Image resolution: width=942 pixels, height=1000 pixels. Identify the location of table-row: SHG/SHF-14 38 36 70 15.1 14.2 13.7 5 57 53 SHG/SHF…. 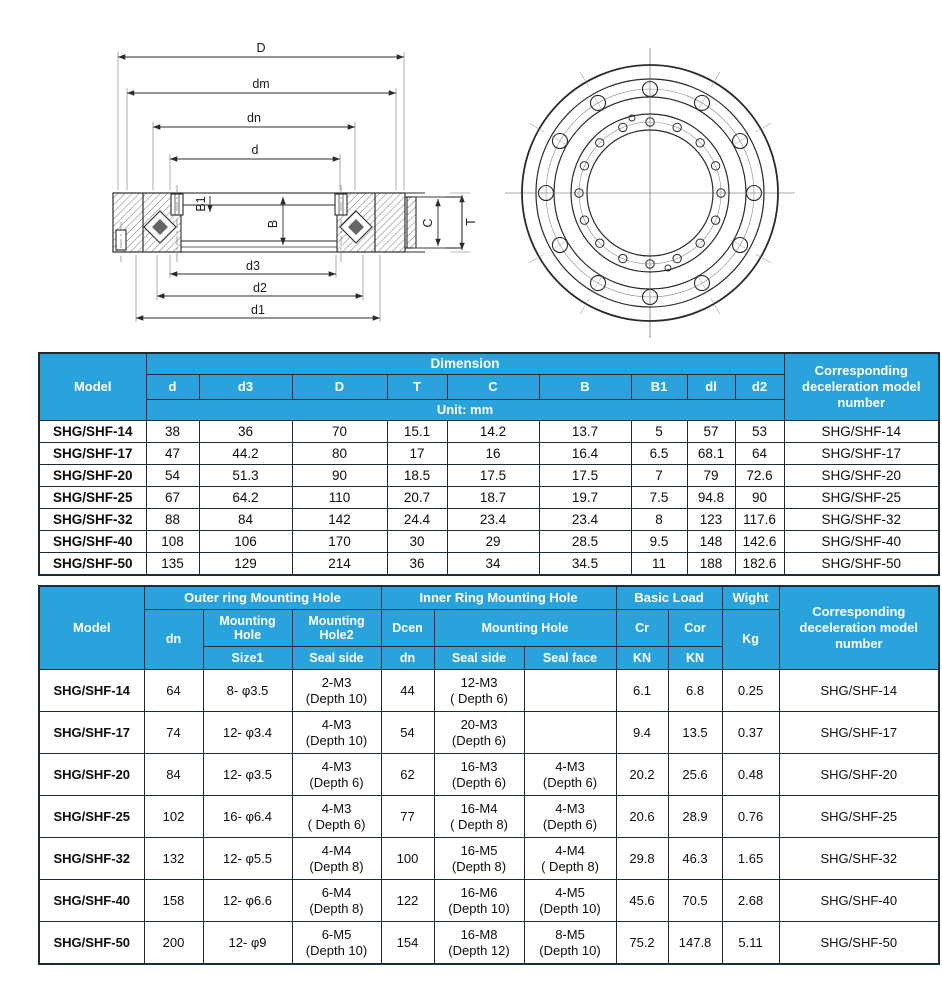
(489, 431).